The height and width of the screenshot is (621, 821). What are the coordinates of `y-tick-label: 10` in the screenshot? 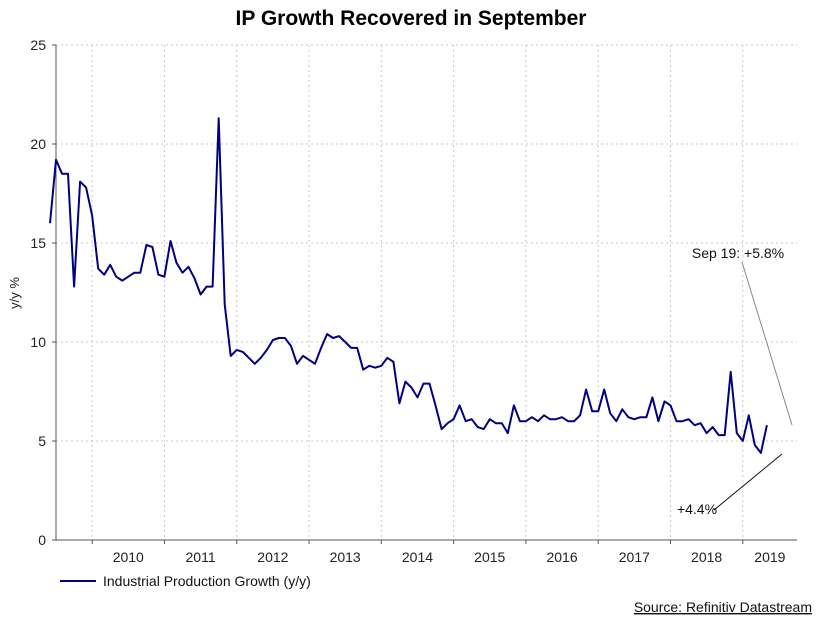 It's located at (38, 342).